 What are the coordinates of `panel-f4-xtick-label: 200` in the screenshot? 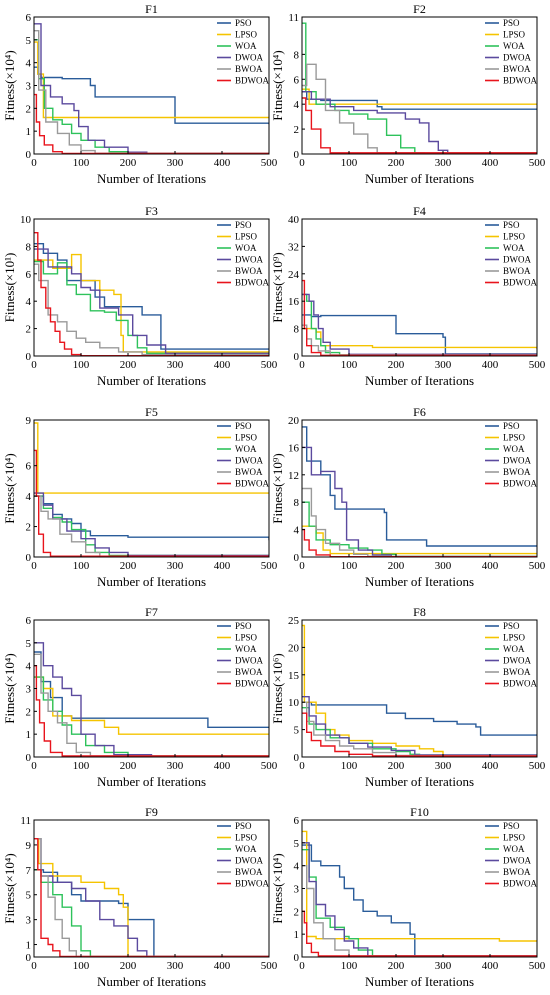 It's located at (396, 365).